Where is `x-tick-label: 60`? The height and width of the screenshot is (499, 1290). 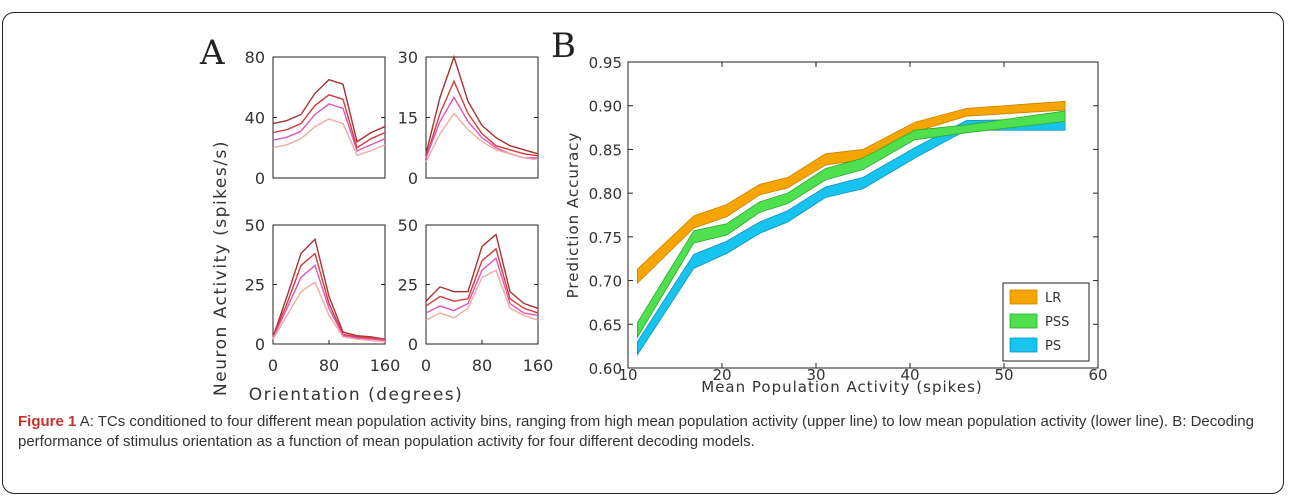
x-tick-label: 60 is located at coordinates (1097, 375).